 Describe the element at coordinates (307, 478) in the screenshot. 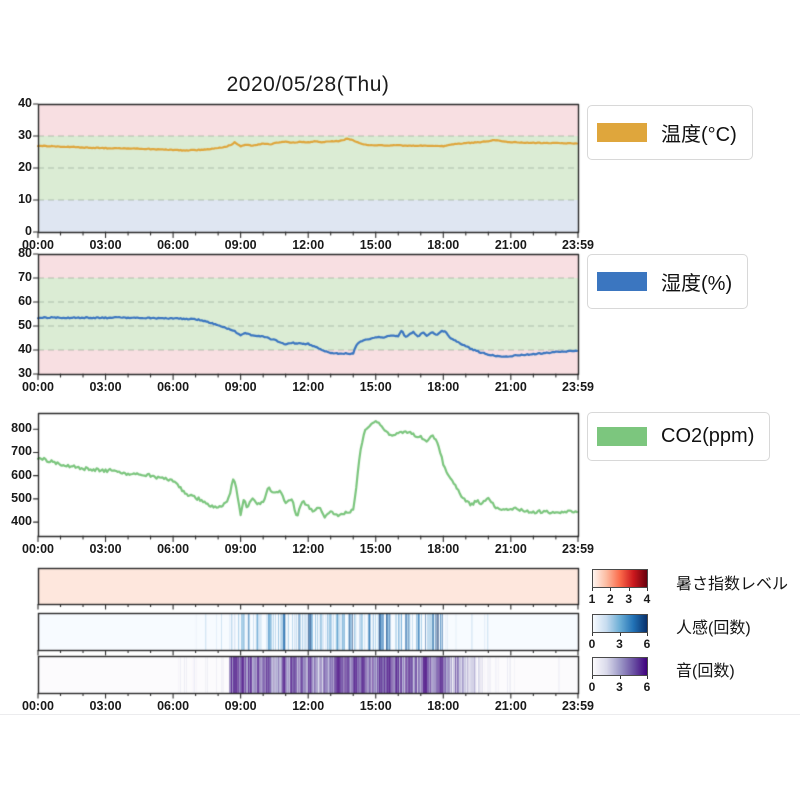

I see `co2-chart-canvas` at that location.